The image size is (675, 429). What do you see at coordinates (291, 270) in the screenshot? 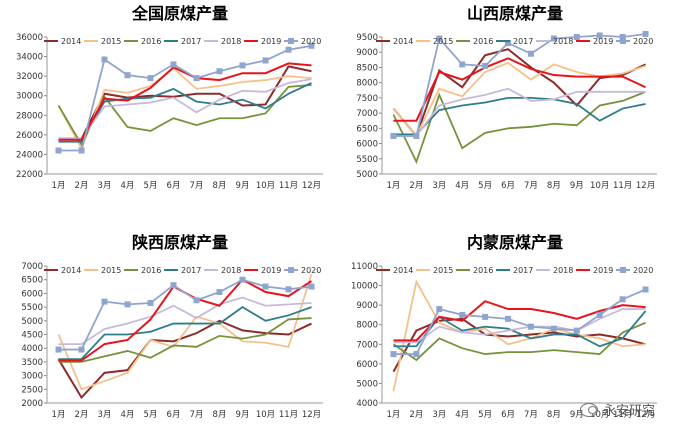
I see `legend-marker-2020` at bounding box center [291, 270].